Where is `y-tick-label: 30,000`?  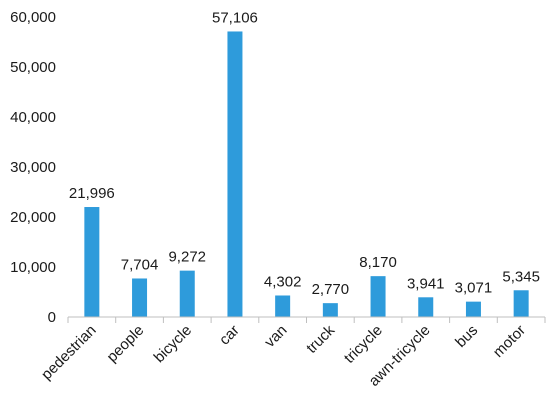 y-tick-label: 30,000 is located at coordinates (33, 167).